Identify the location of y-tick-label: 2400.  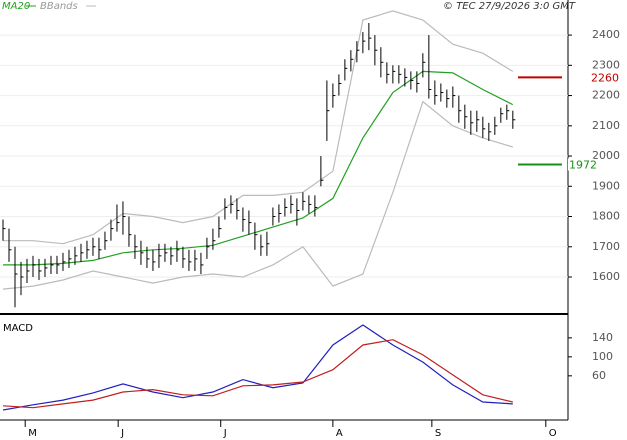
(606, 34).